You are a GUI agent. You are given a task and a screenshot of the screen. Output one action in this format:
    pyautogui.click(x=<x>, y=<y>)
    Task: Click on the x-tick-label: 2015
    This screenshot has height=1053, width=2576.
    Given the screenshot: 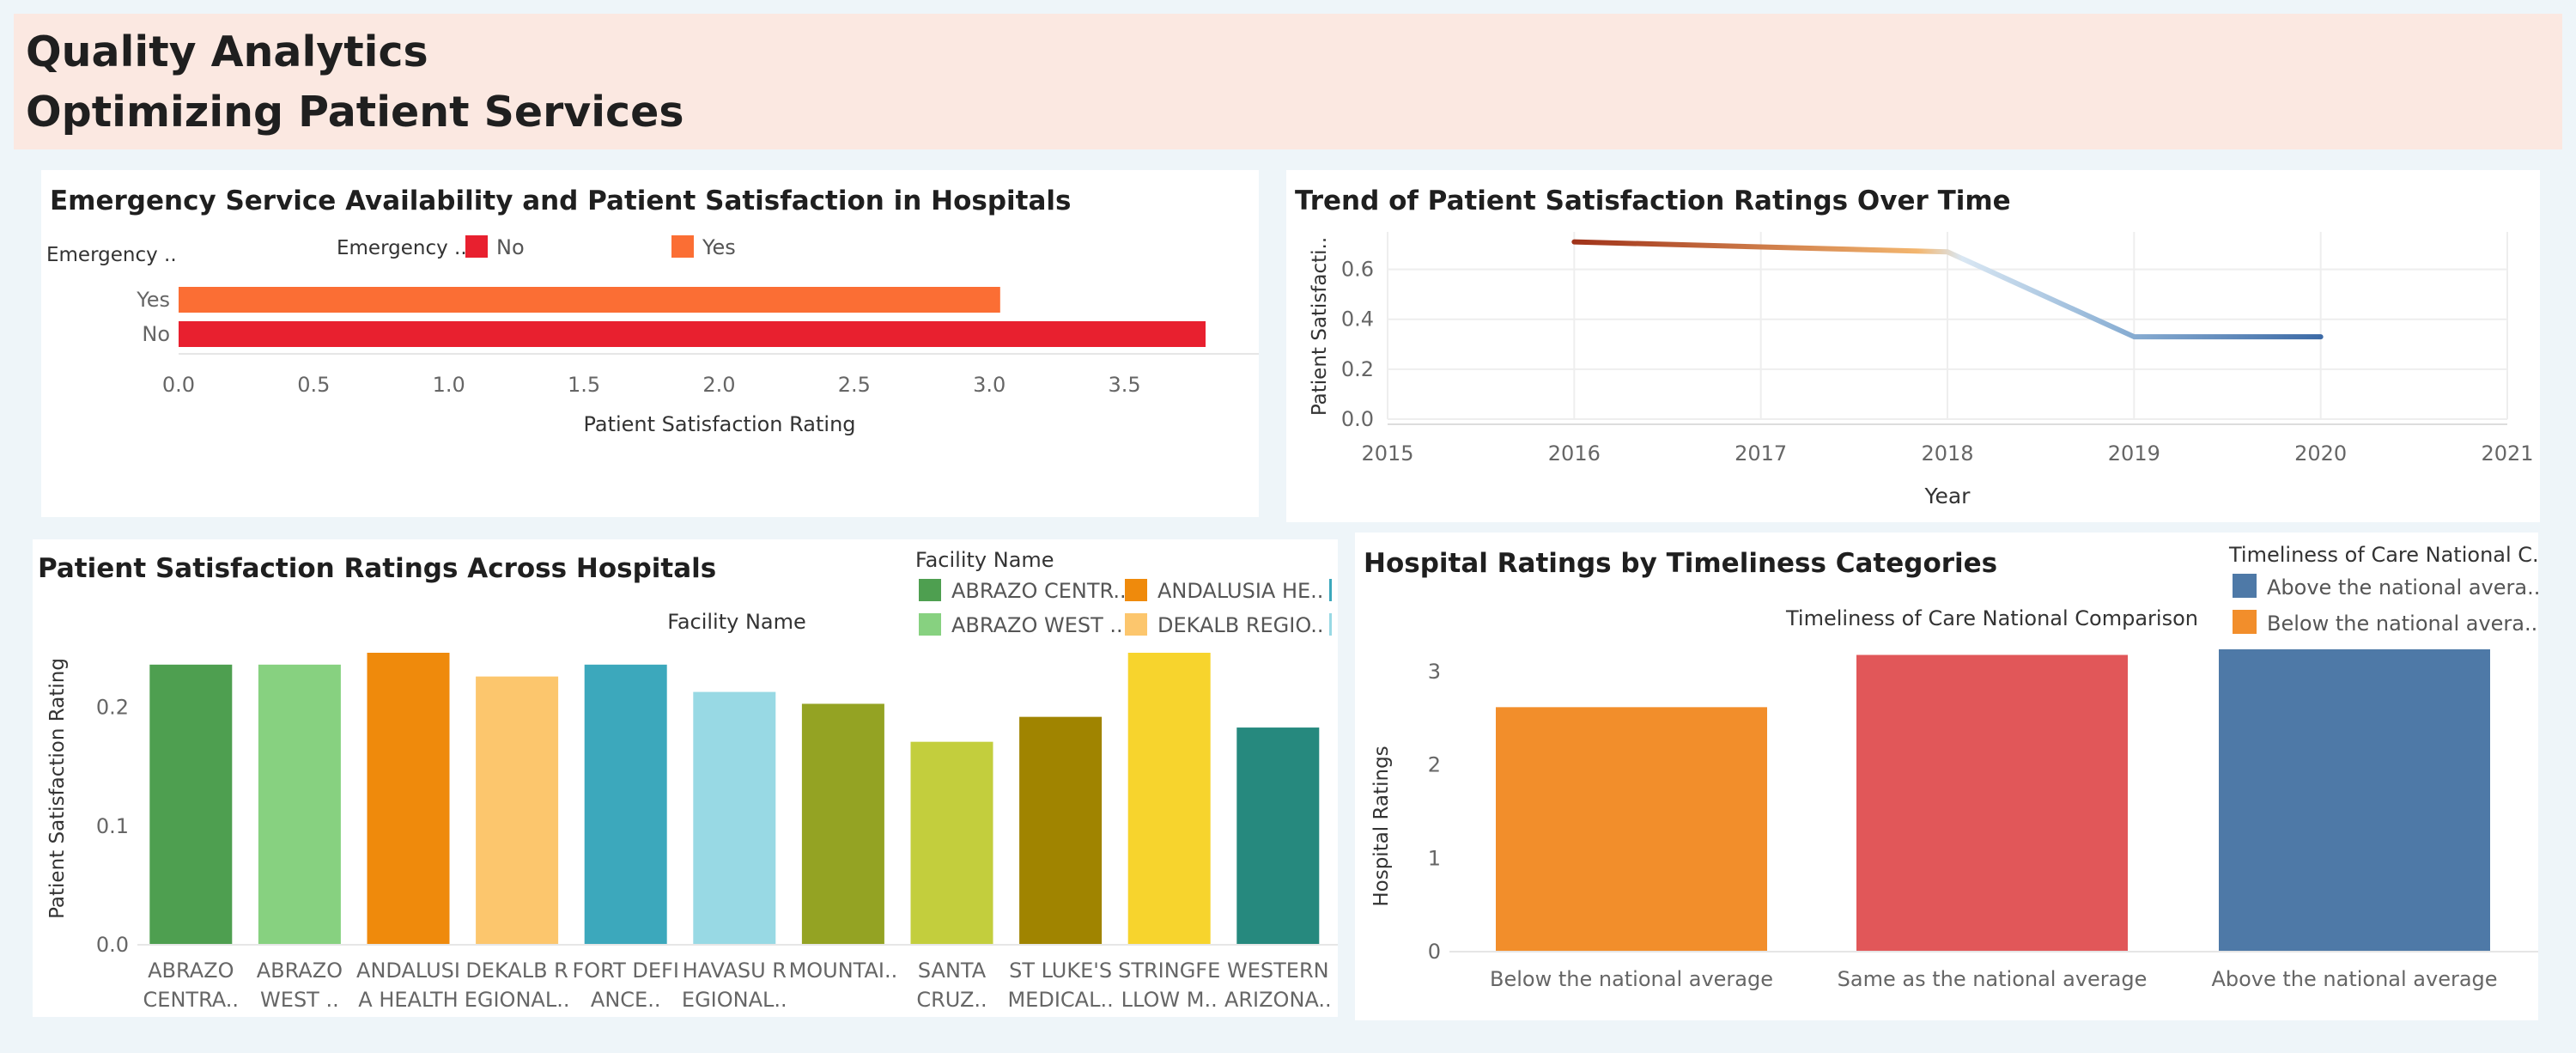 What is the action you would take?
    pyautogui.click(x=1387, y=453)
    